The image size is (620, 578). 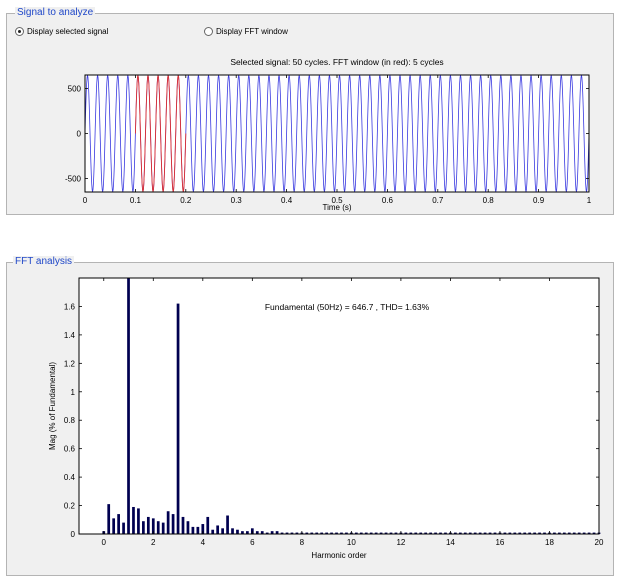 What do you see at coordinates (70, 449) in the screenshot?
I see `y-tick-label: 0.6` at bounding box center [70, 449].